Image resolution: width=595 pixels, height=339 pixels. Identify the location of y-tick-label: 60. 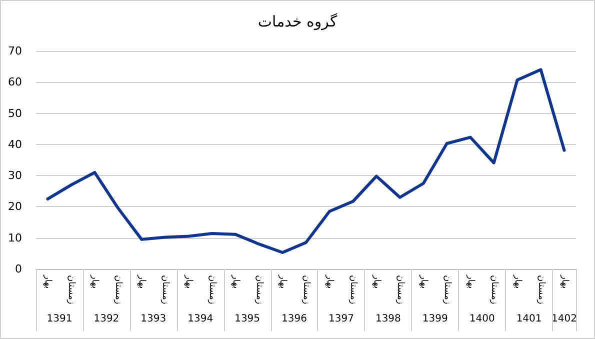
(15, 82).